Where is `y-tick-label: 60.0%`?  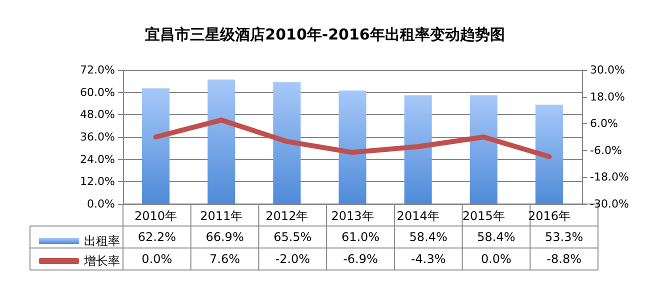 y-tick-label: 60.0% is located at coordinates (97, 92).